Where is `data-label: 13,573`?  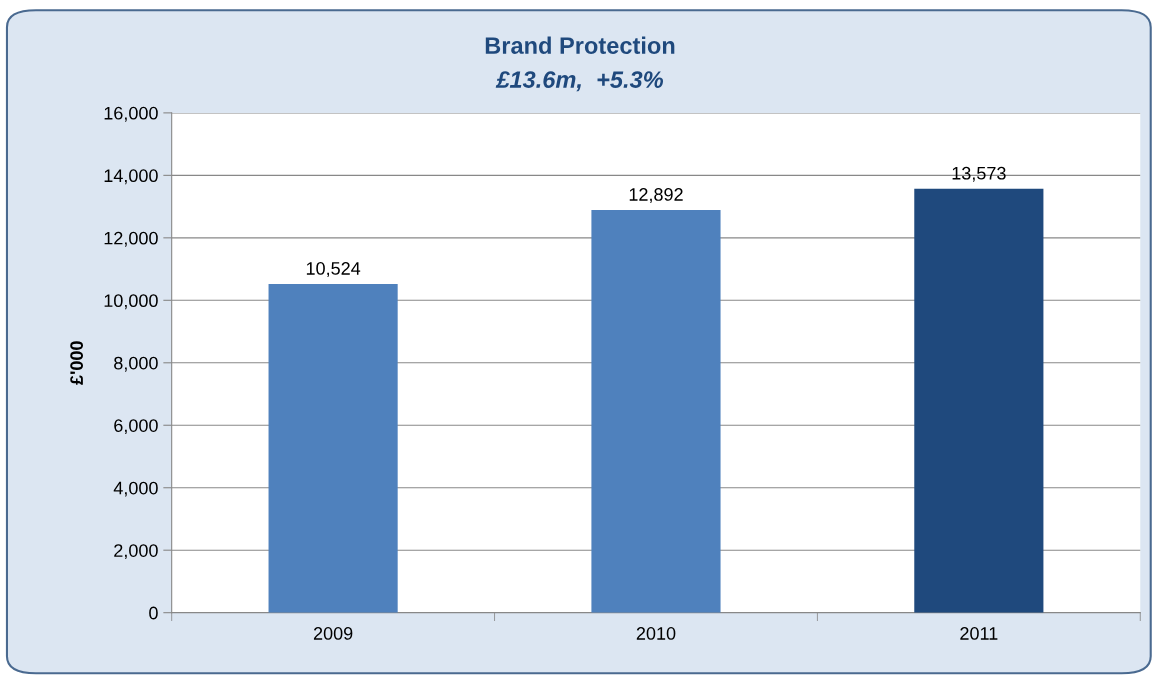 data-label: 13,573 is located at coordinates (979, 174).